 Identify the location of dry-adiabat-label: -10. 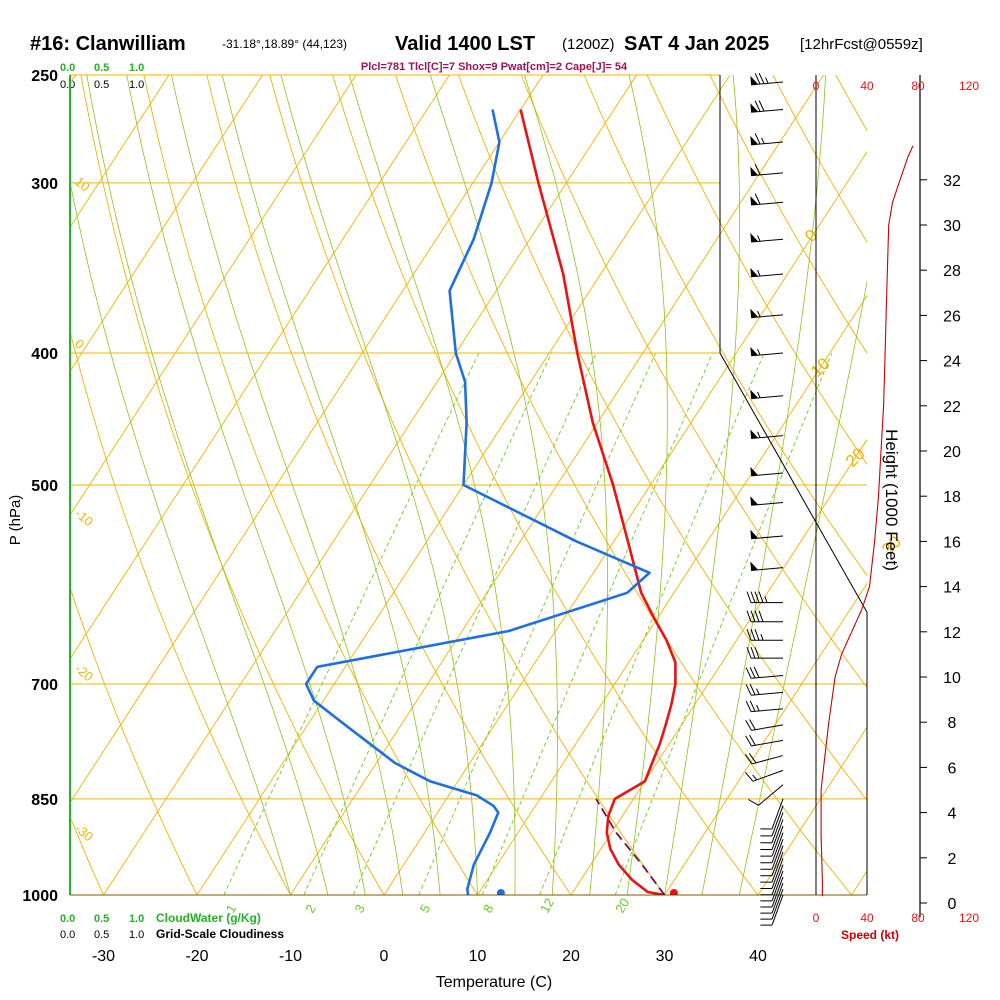
(84, 518).